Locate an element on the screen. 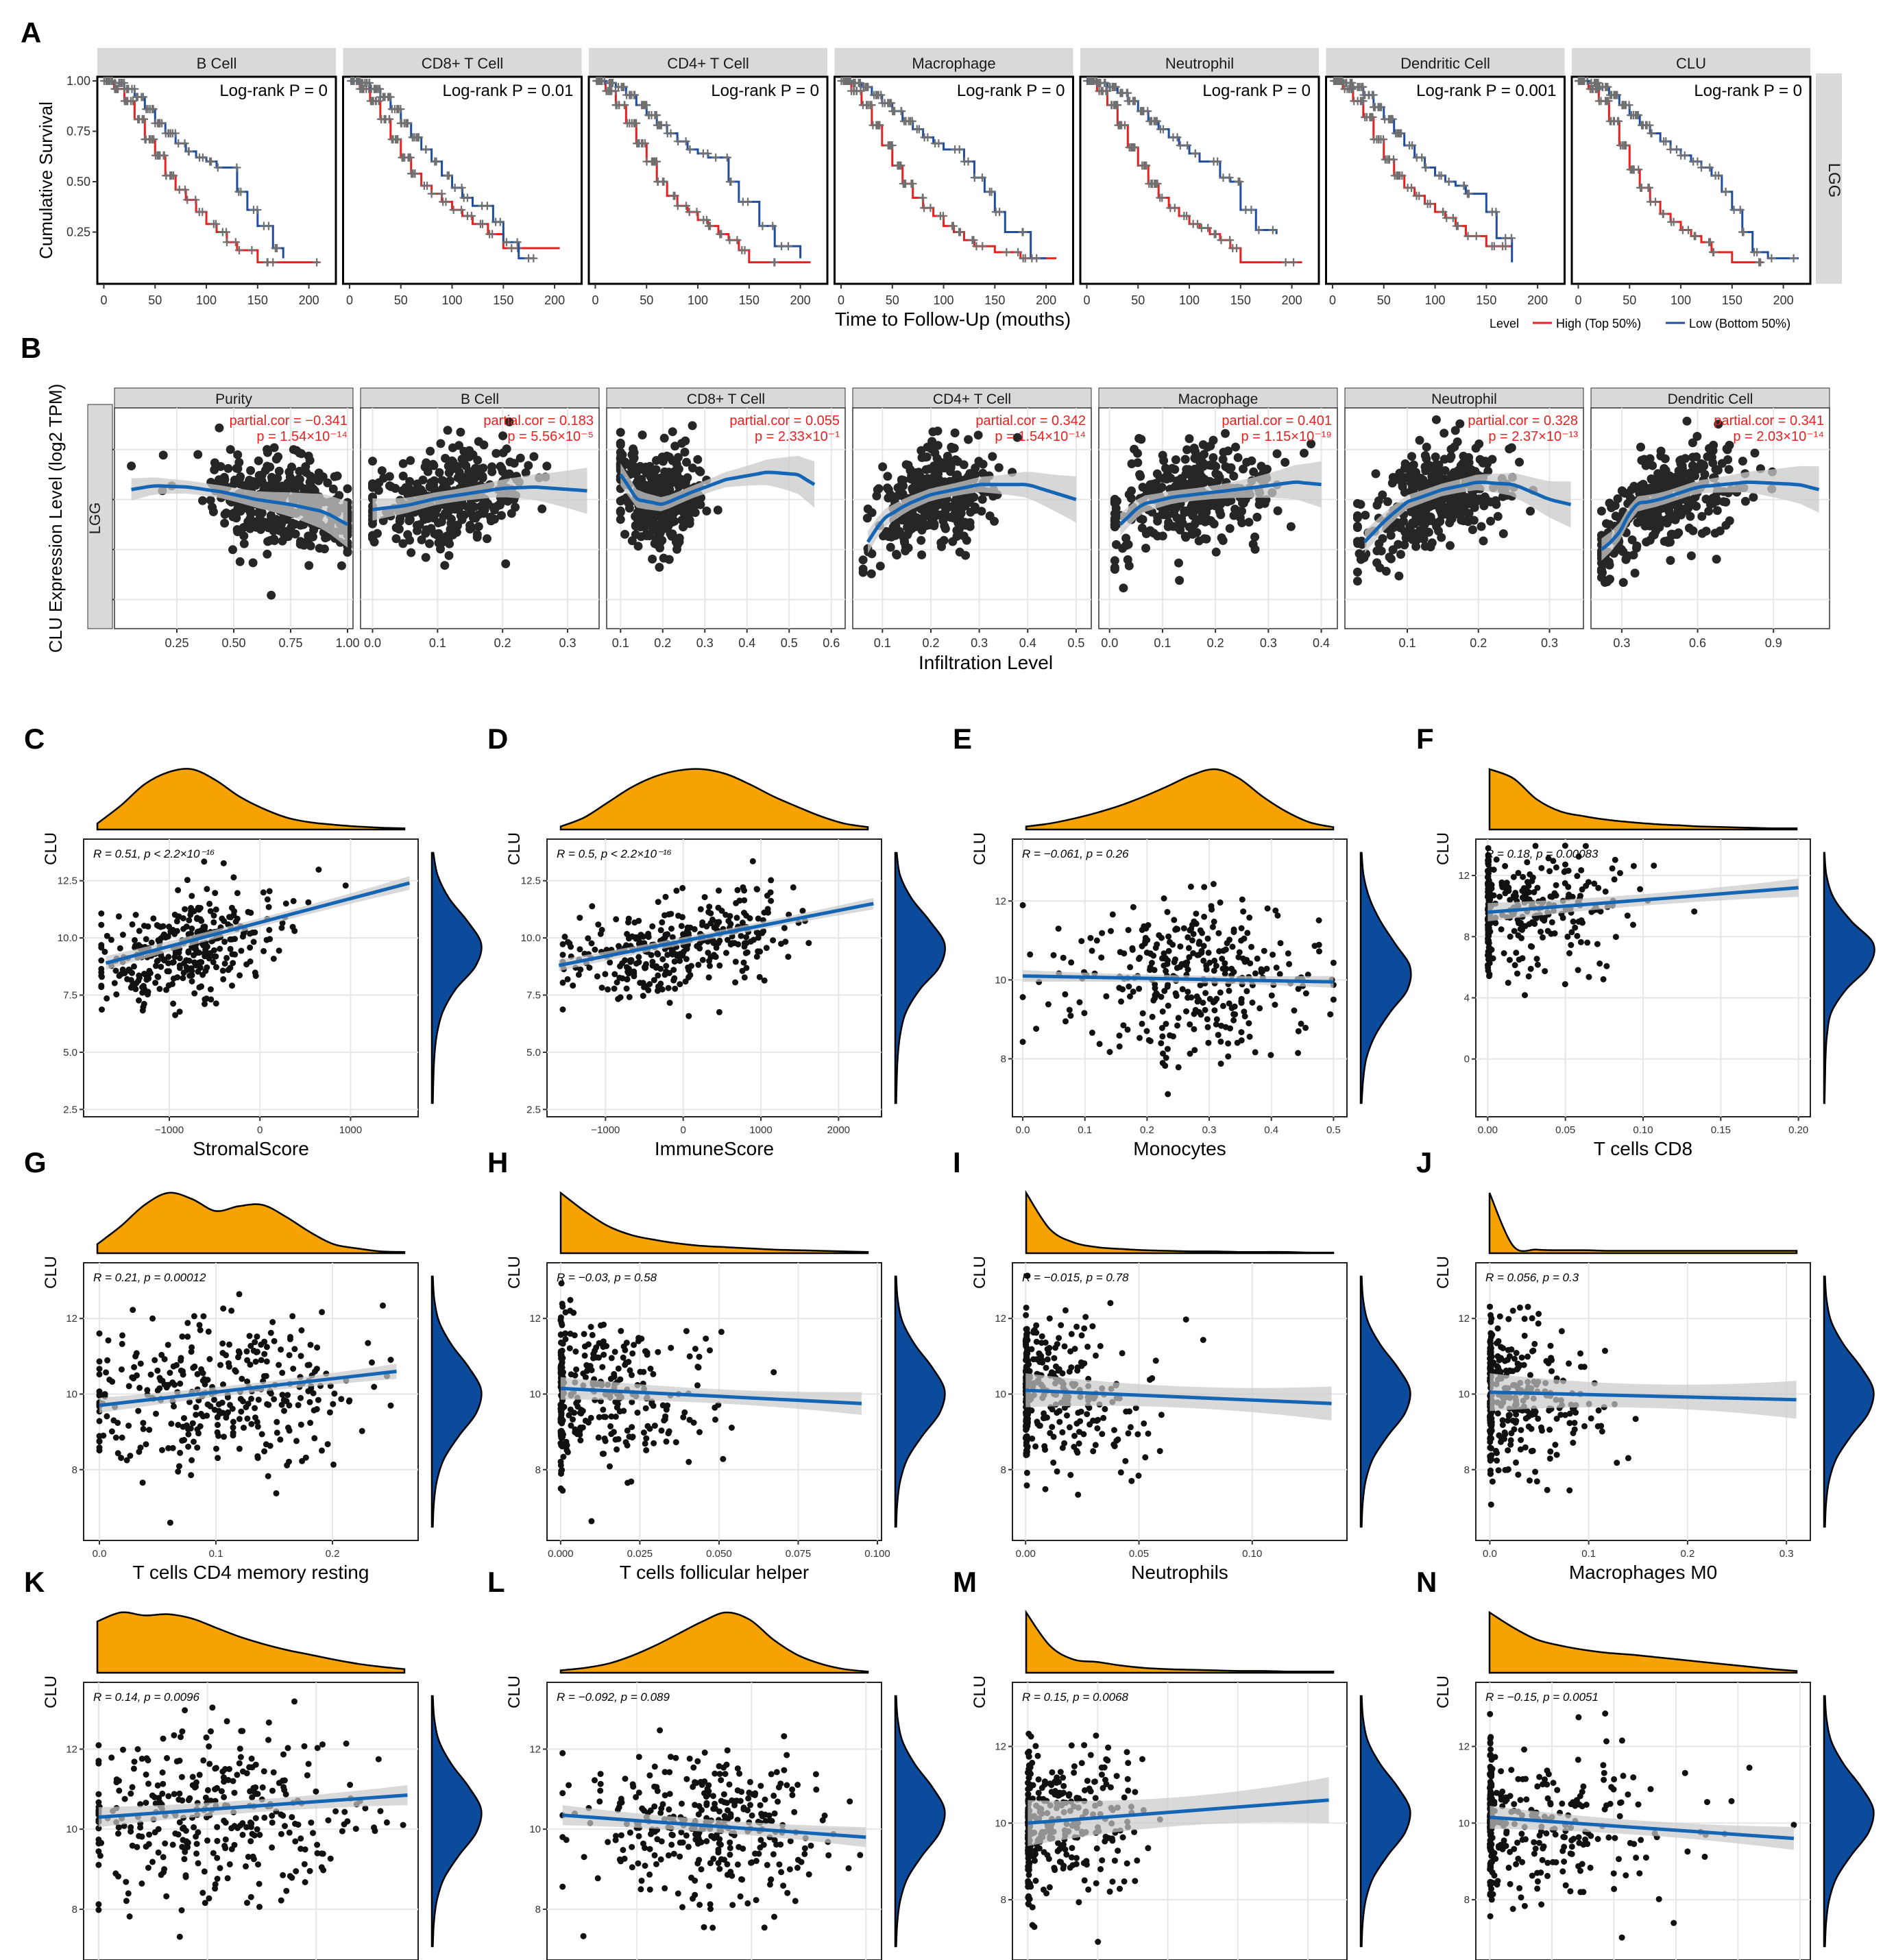 The width and height of the screenshot is (1883, 1960). partial-cor-annotation: partial.cor = 0.183 is located at coordinates (538, 420).